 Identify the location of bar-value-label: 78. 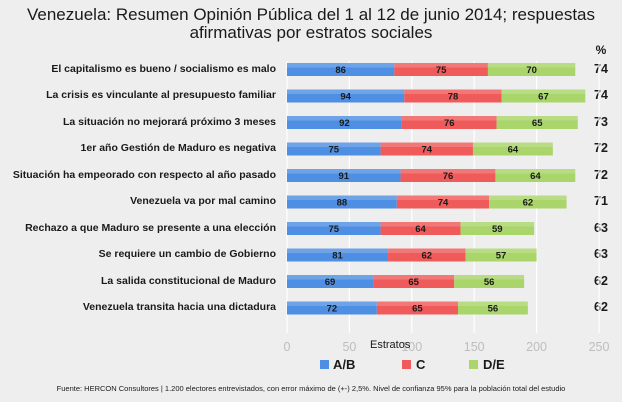
(453, 97).